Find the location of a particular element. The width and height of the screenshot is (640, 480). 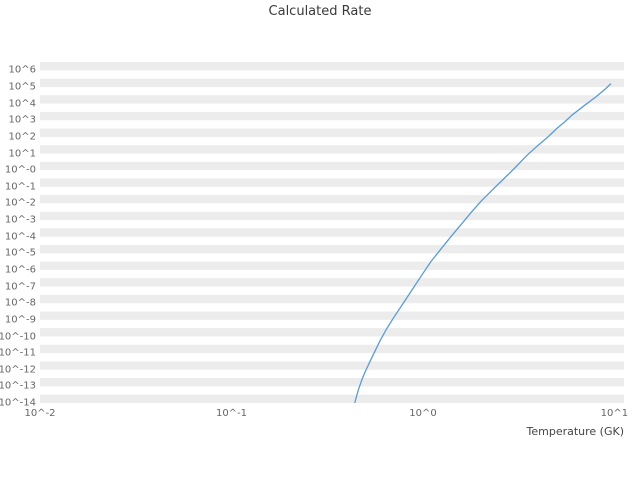

y-tick-label: 10^-2 is located at coordinates (20, 203).